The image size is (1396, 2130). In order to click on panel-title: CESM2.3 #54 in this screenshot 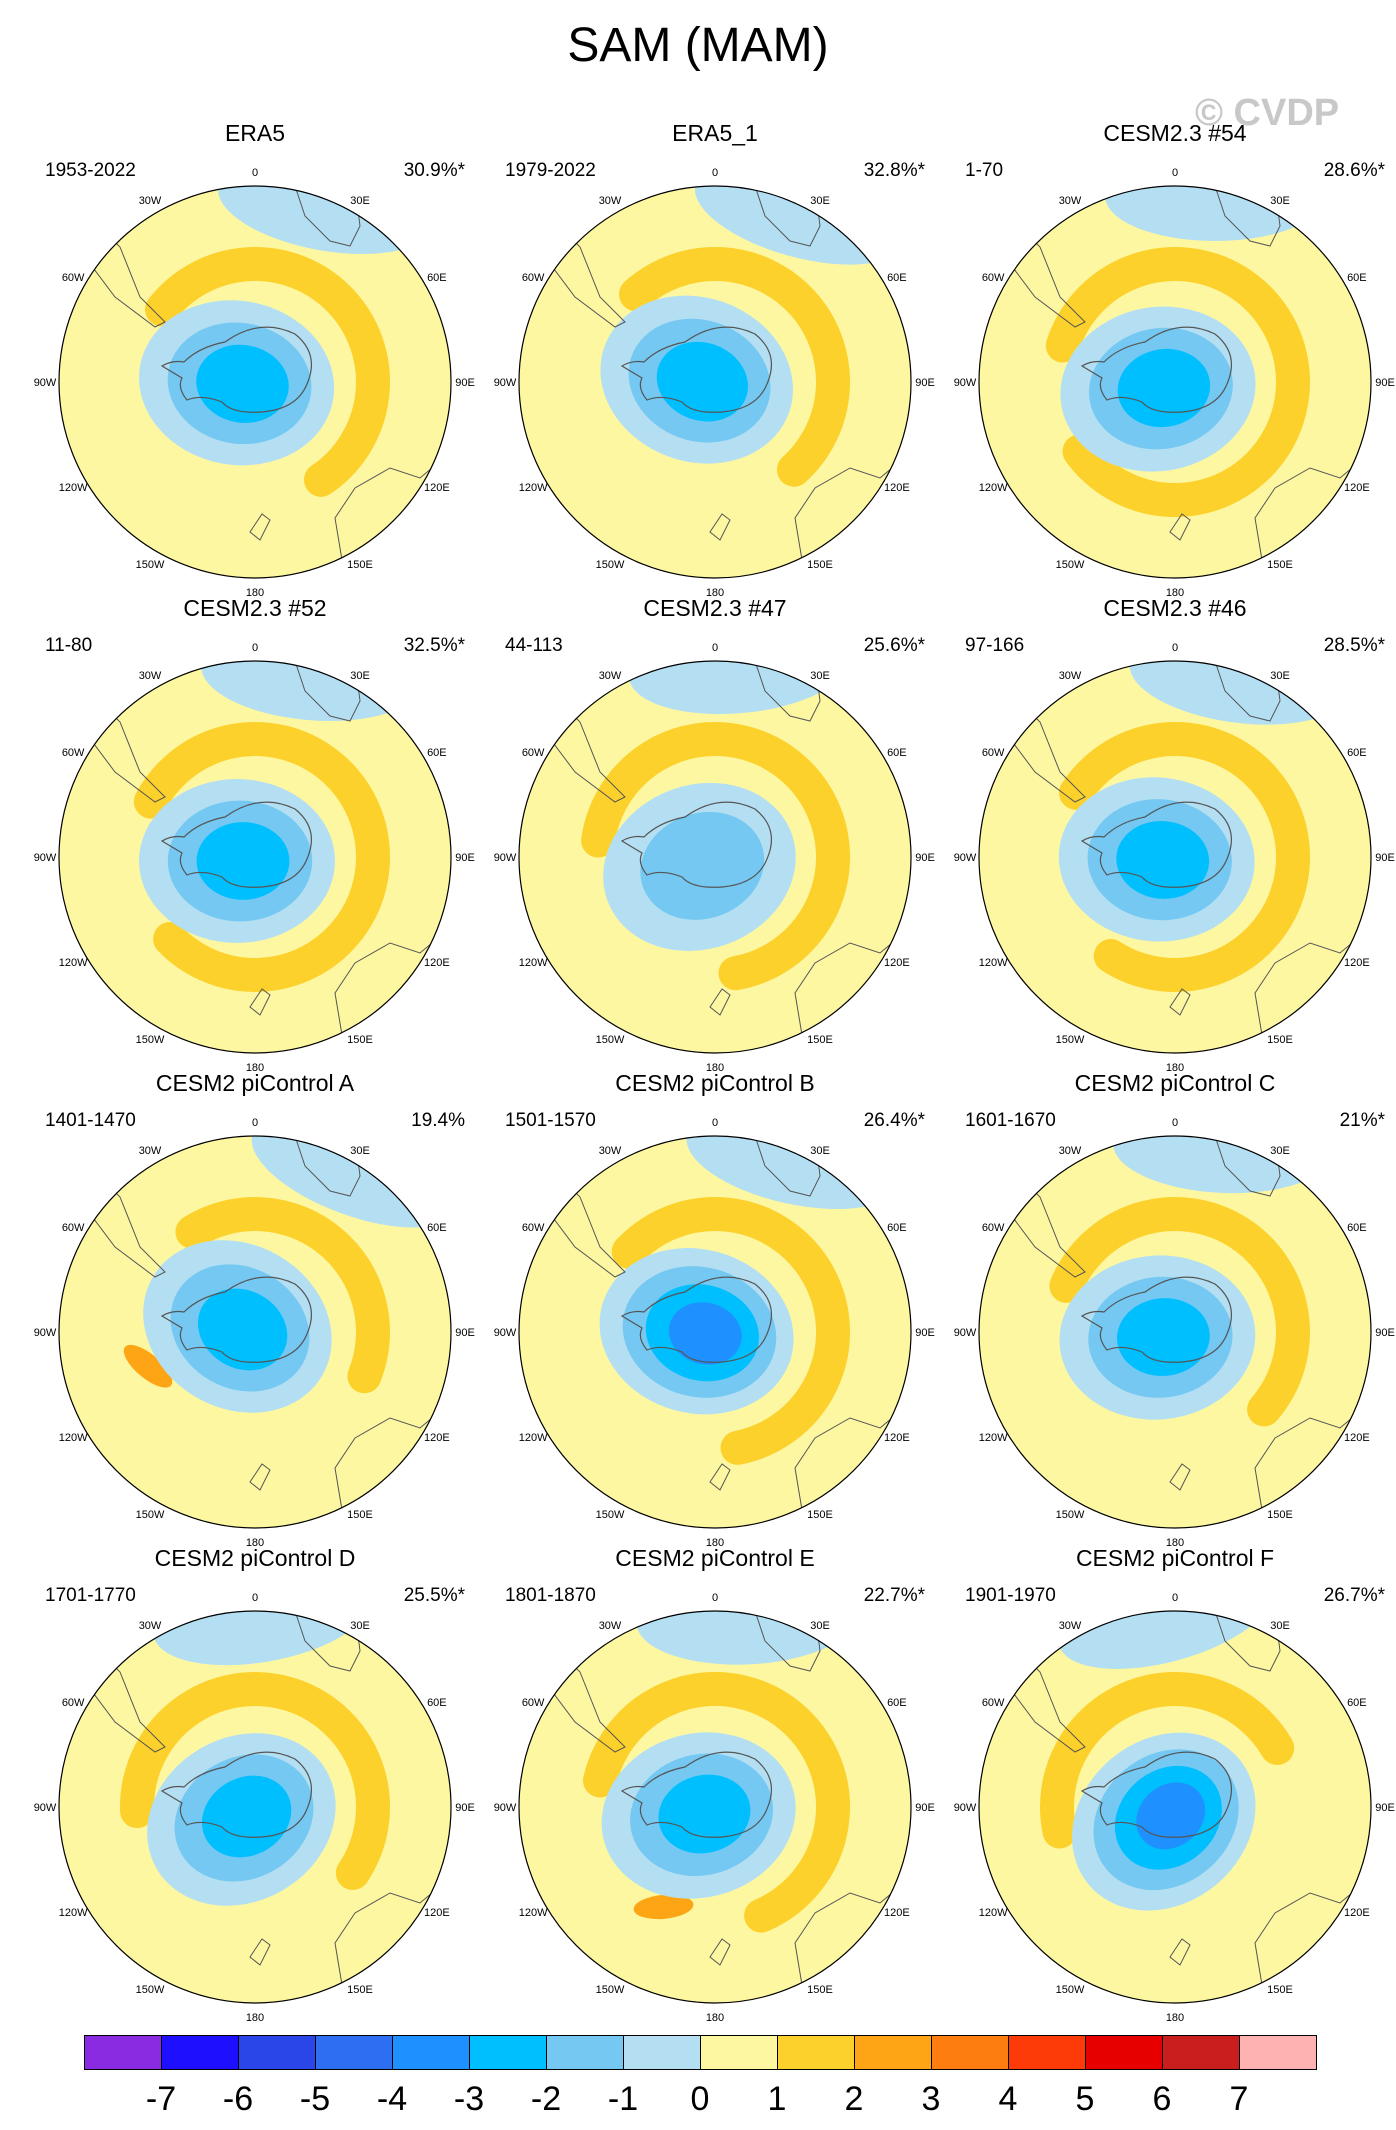, I will do `click(1175, 133)`.